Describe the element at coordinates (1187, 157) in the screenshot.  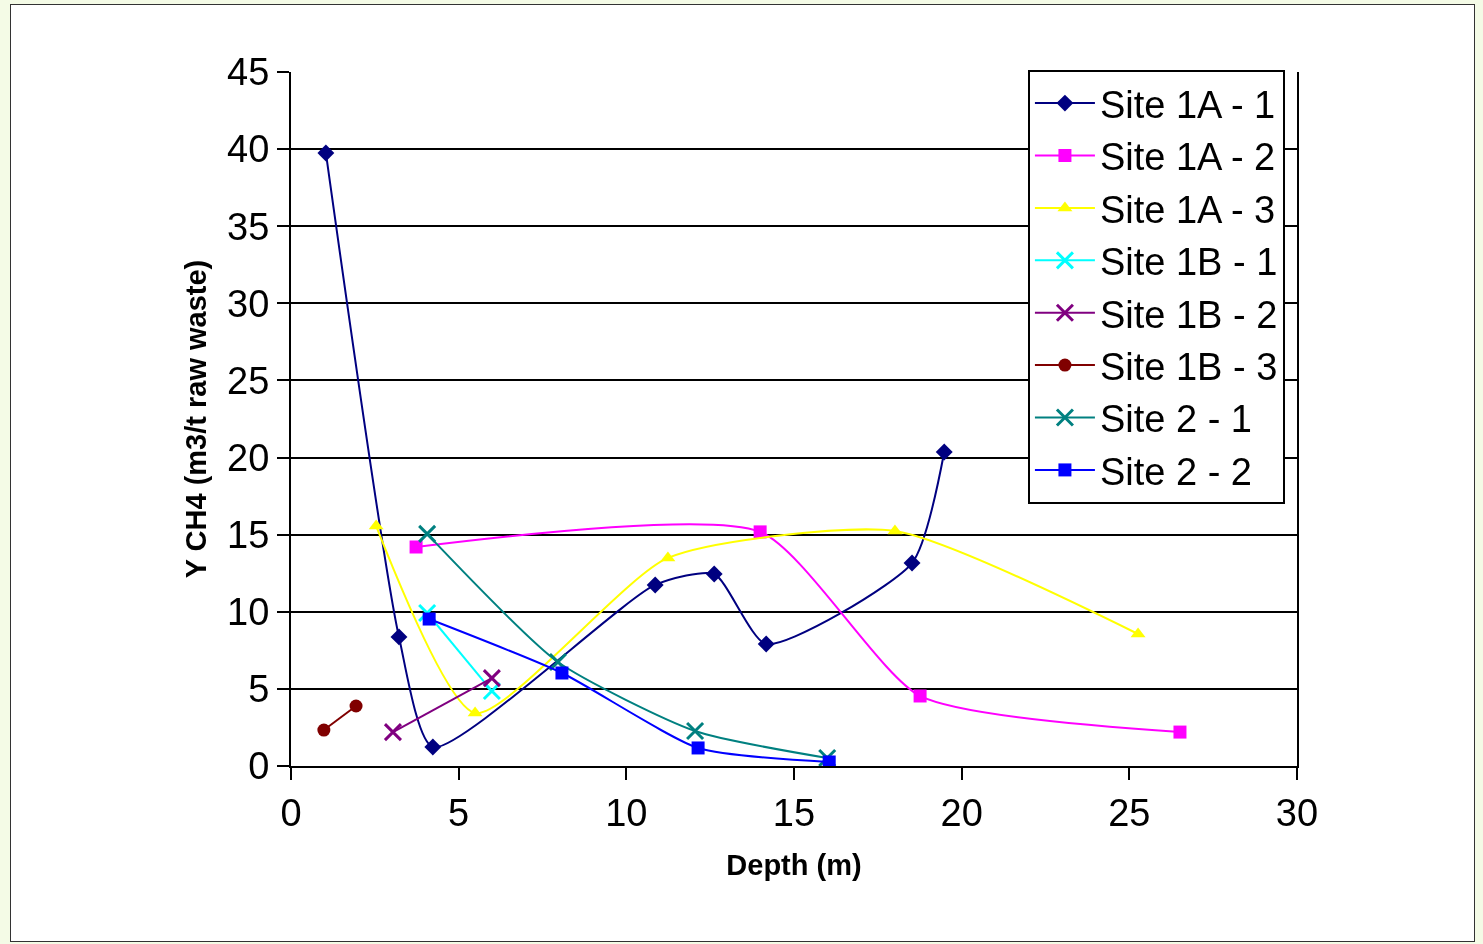
I see `legend-label: Site 1A - 2` at that location.